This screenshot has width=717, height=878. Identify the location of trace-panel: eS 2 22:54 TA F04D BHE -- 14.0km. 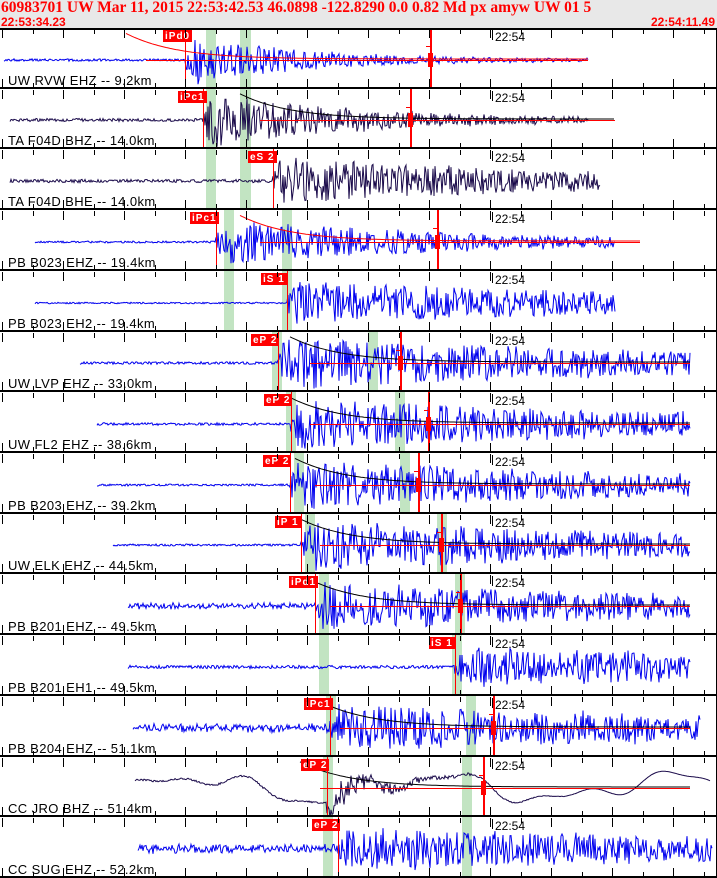
(358, 179).